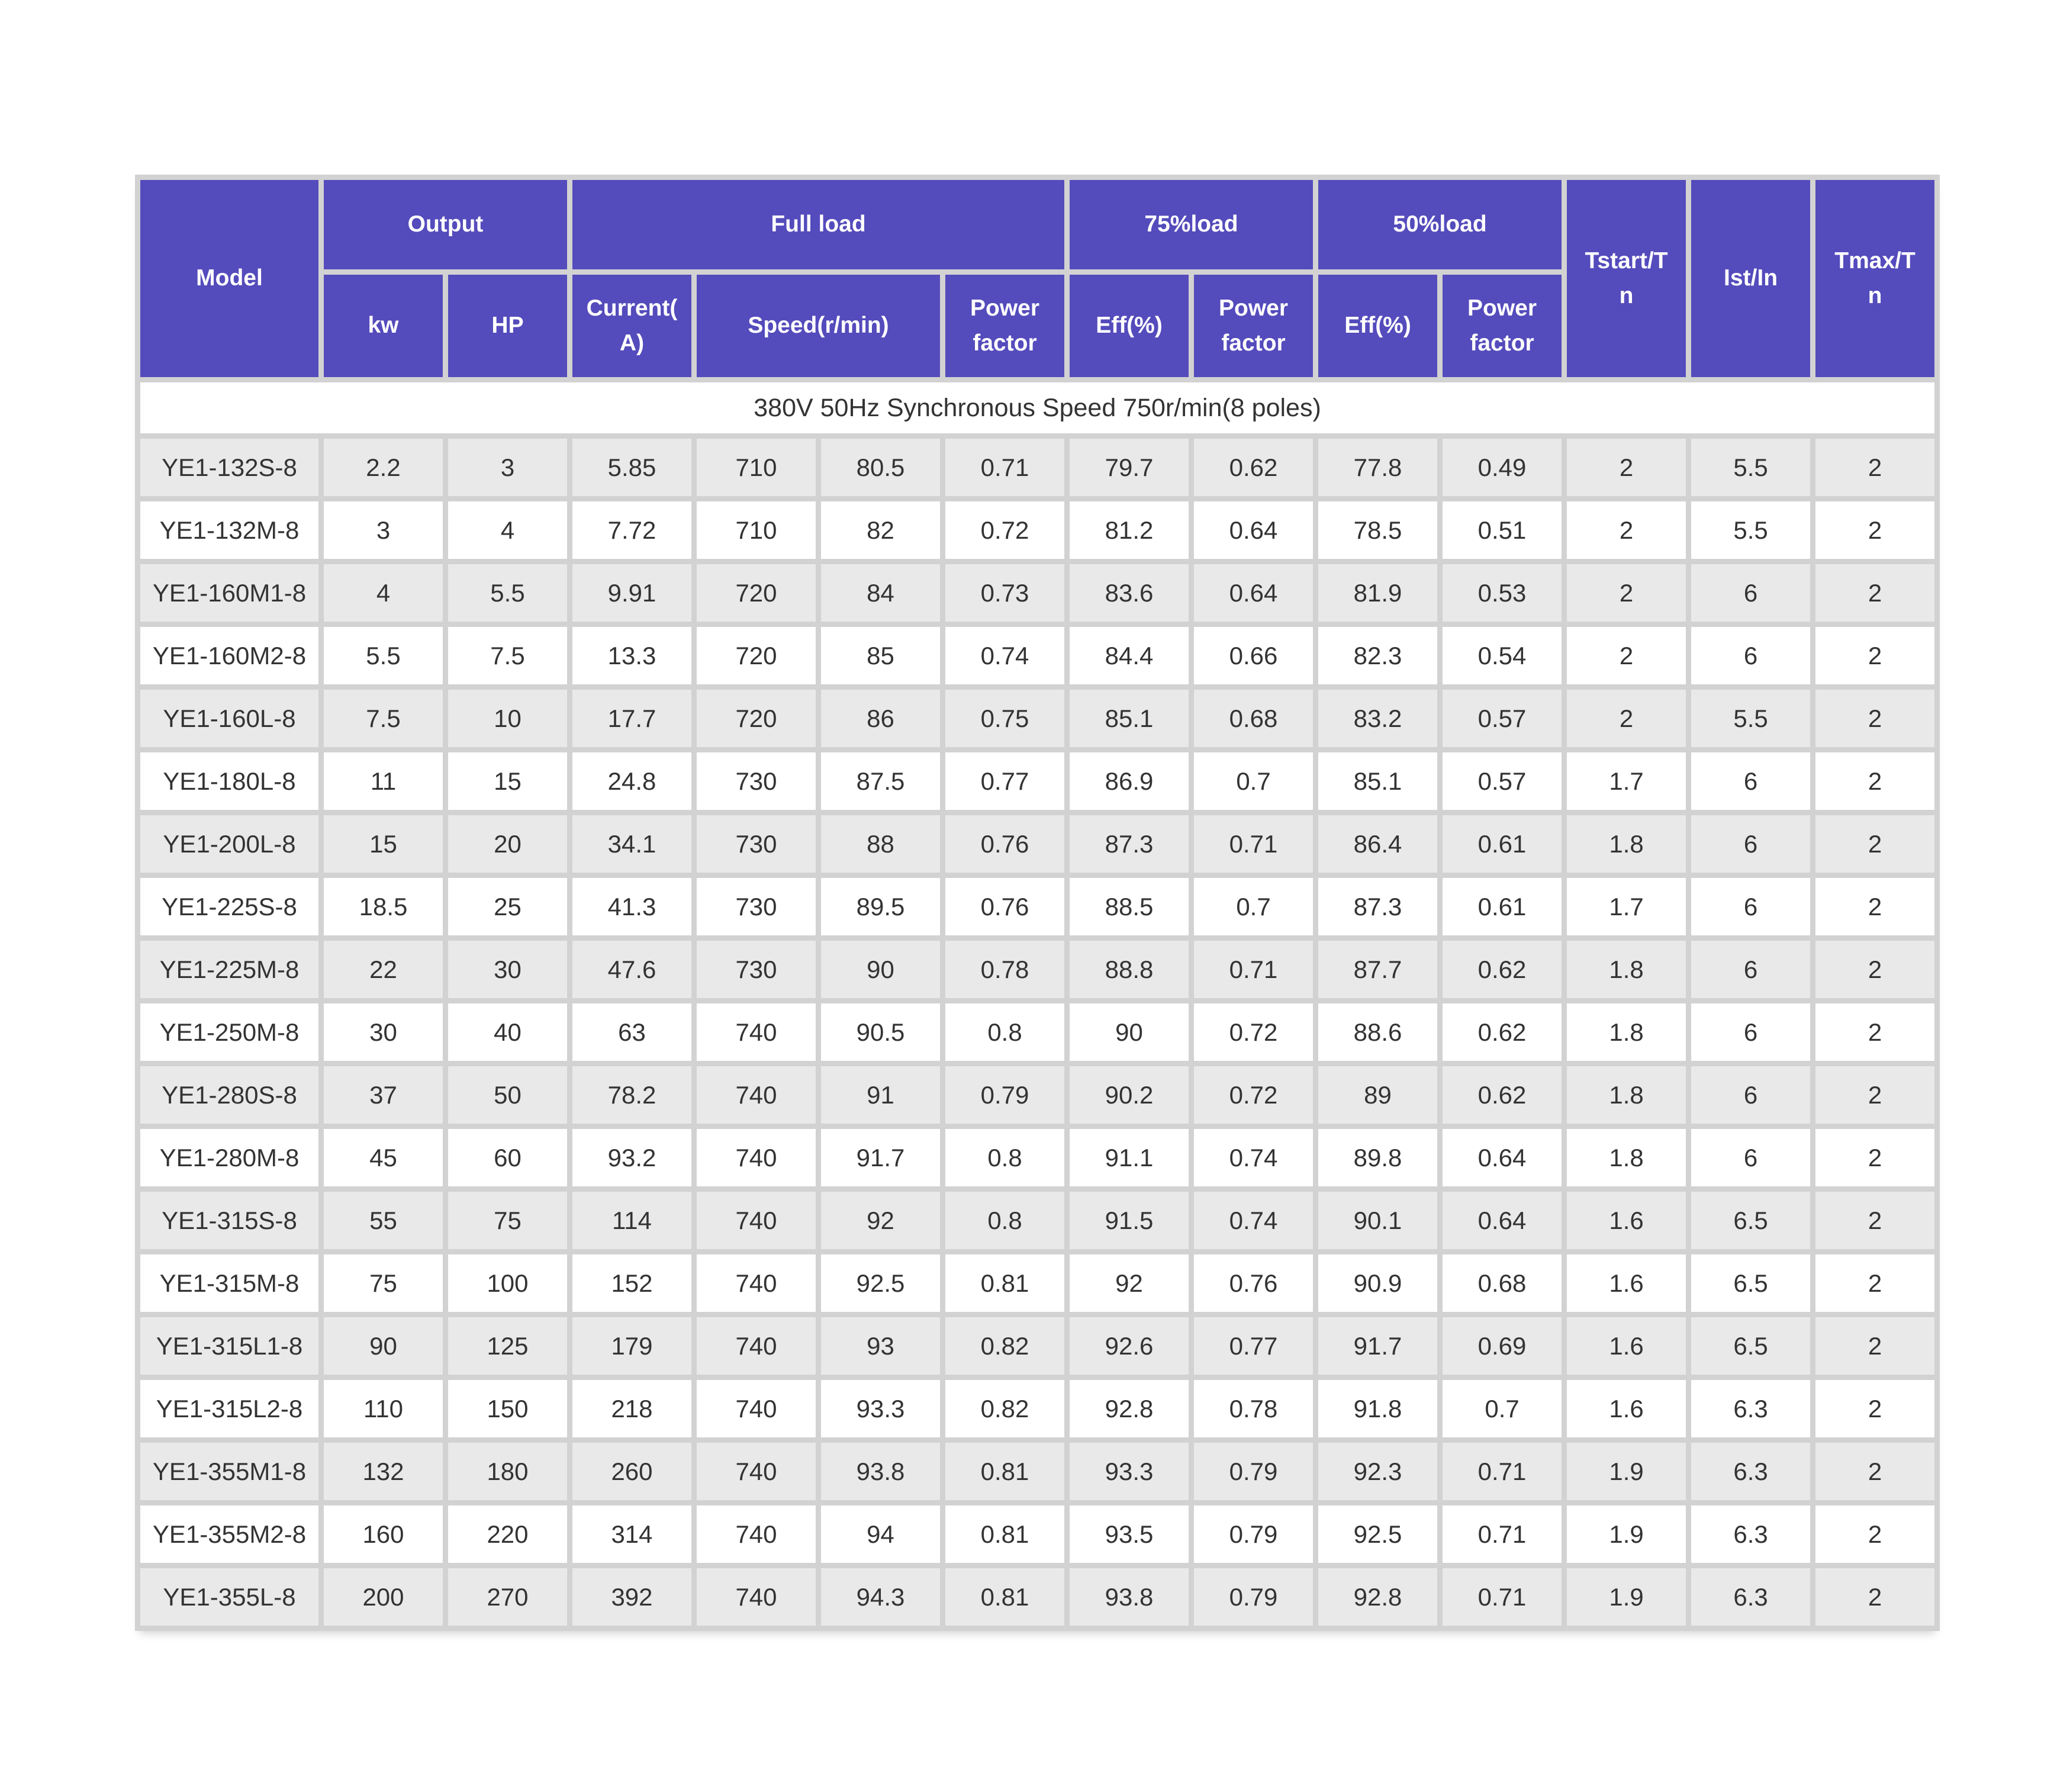  I want to click on value-cell: 75, so click(383, 1283).